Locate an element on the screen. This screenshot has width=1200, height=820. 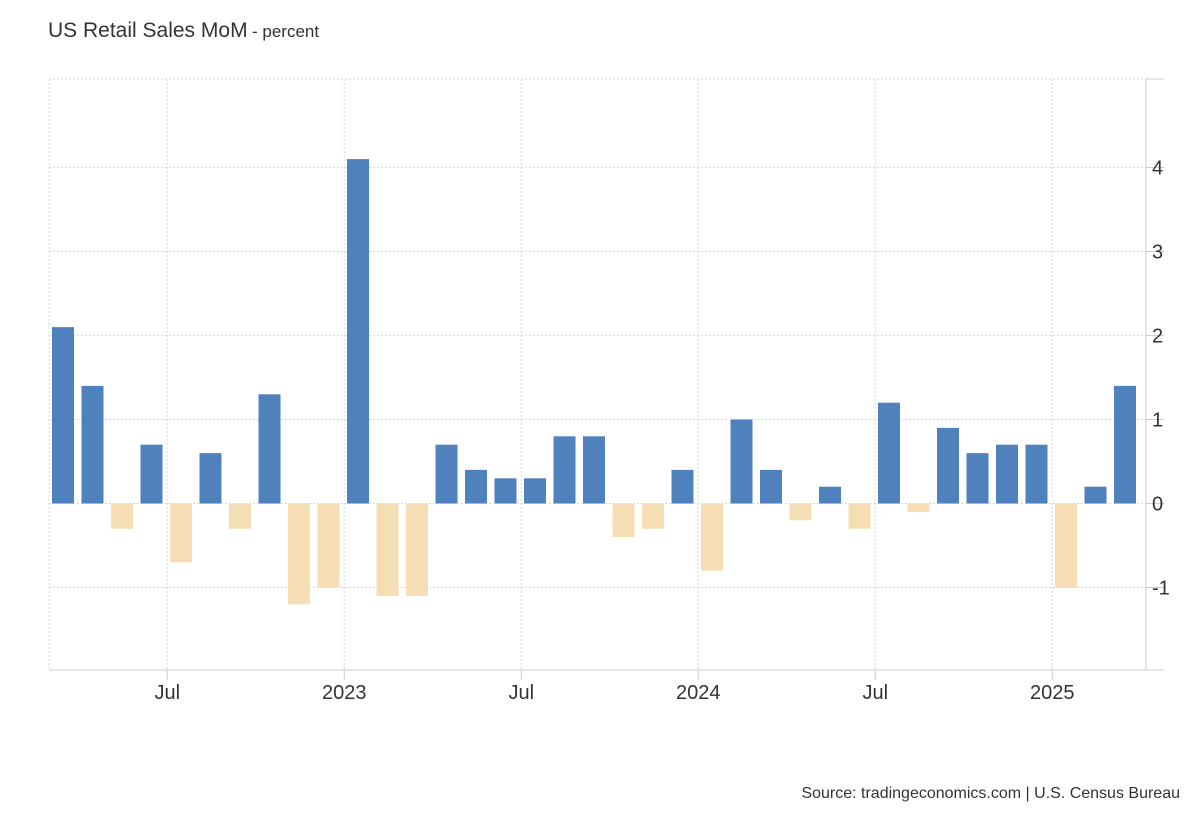
chart-title: US Retail Sales MoM is located at coordinates (148, 30).